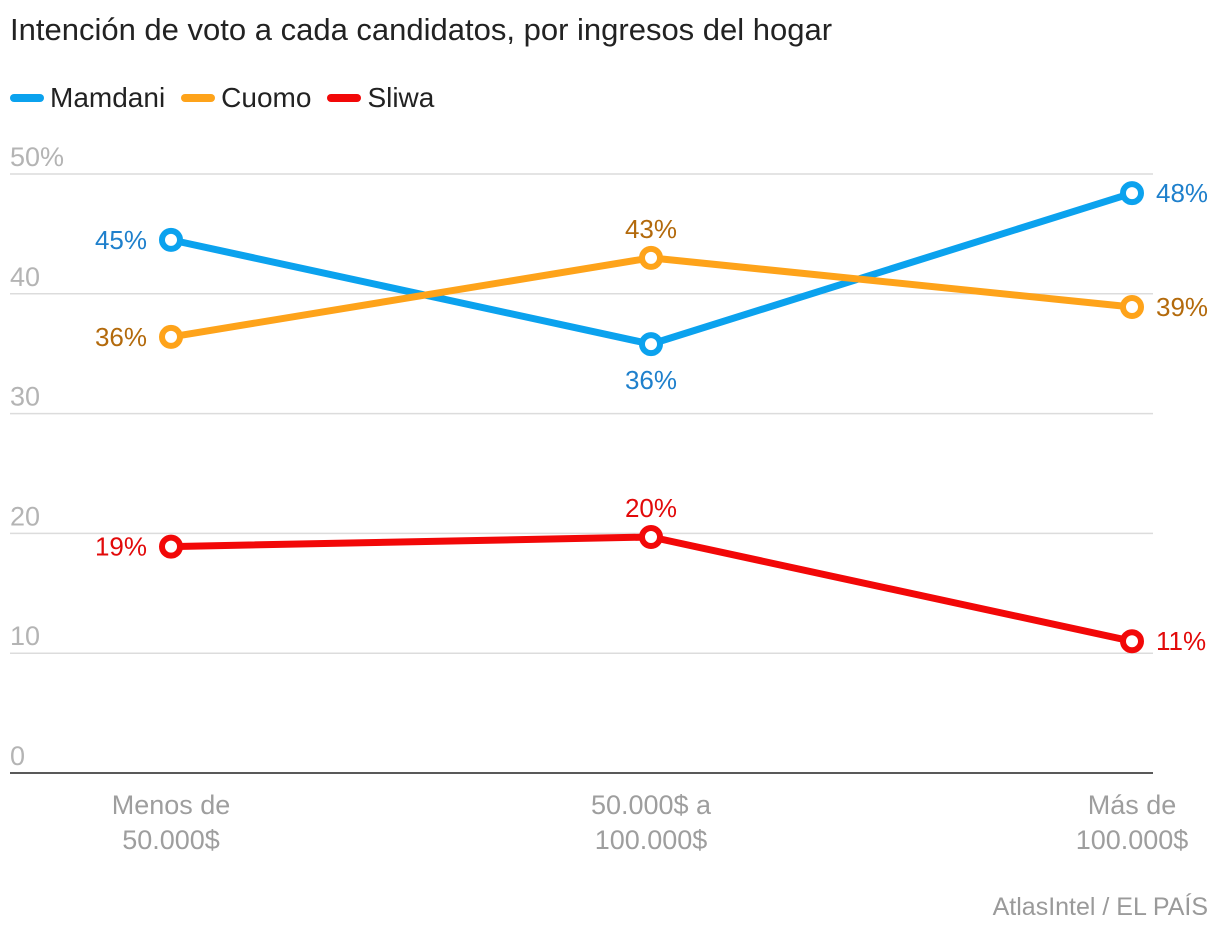 Image resolution: width=1220 pixels, height=938 pixels. Describe the element at coordinates (1182, 193) in the screenshot. I see `data-label-mamdani-2: 48%` at that location.